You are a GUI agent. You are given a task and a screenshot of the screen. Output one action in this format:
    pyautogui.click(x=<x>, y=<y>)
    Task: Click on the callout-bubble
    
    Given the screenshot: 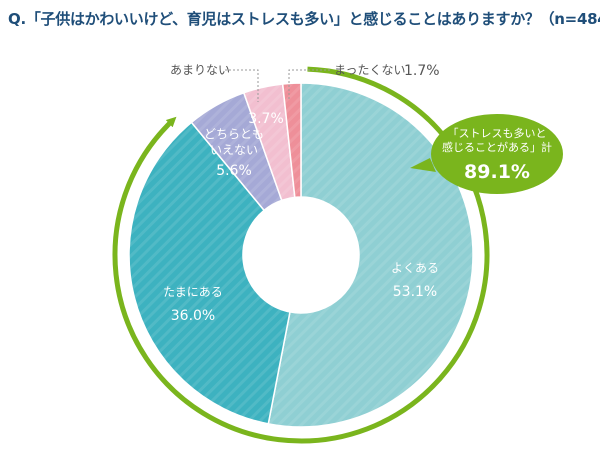 What is the action you would take?
    pyautogui.click(x=497, y=154)
    